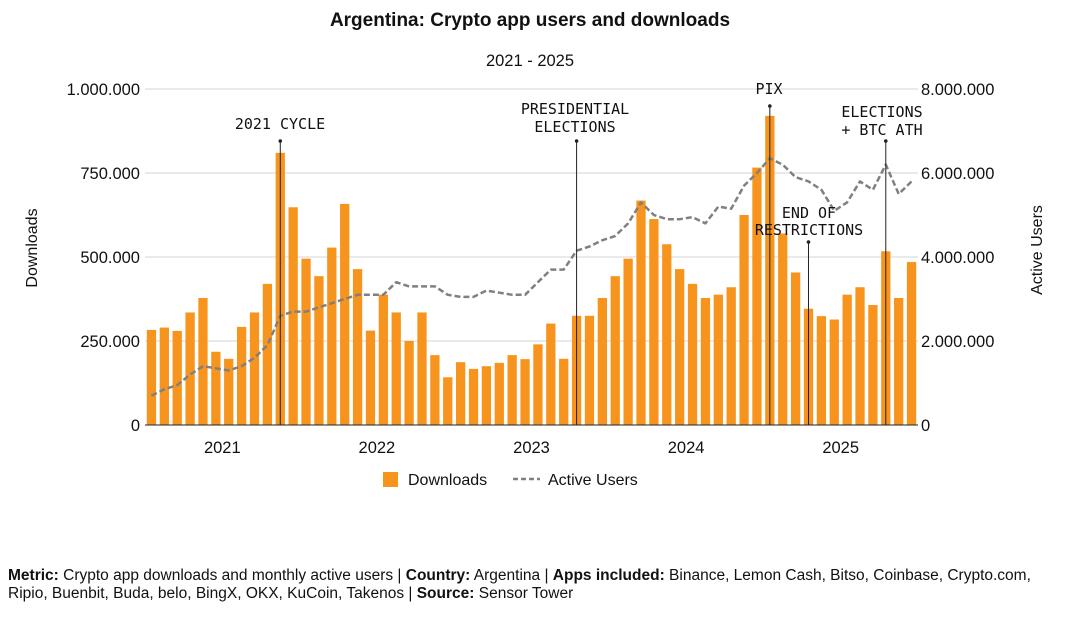  What do you see at coordinates (222, 448) in the screenshot?
I see `x-tick-label: 2021` at bounding box center [222, 448].